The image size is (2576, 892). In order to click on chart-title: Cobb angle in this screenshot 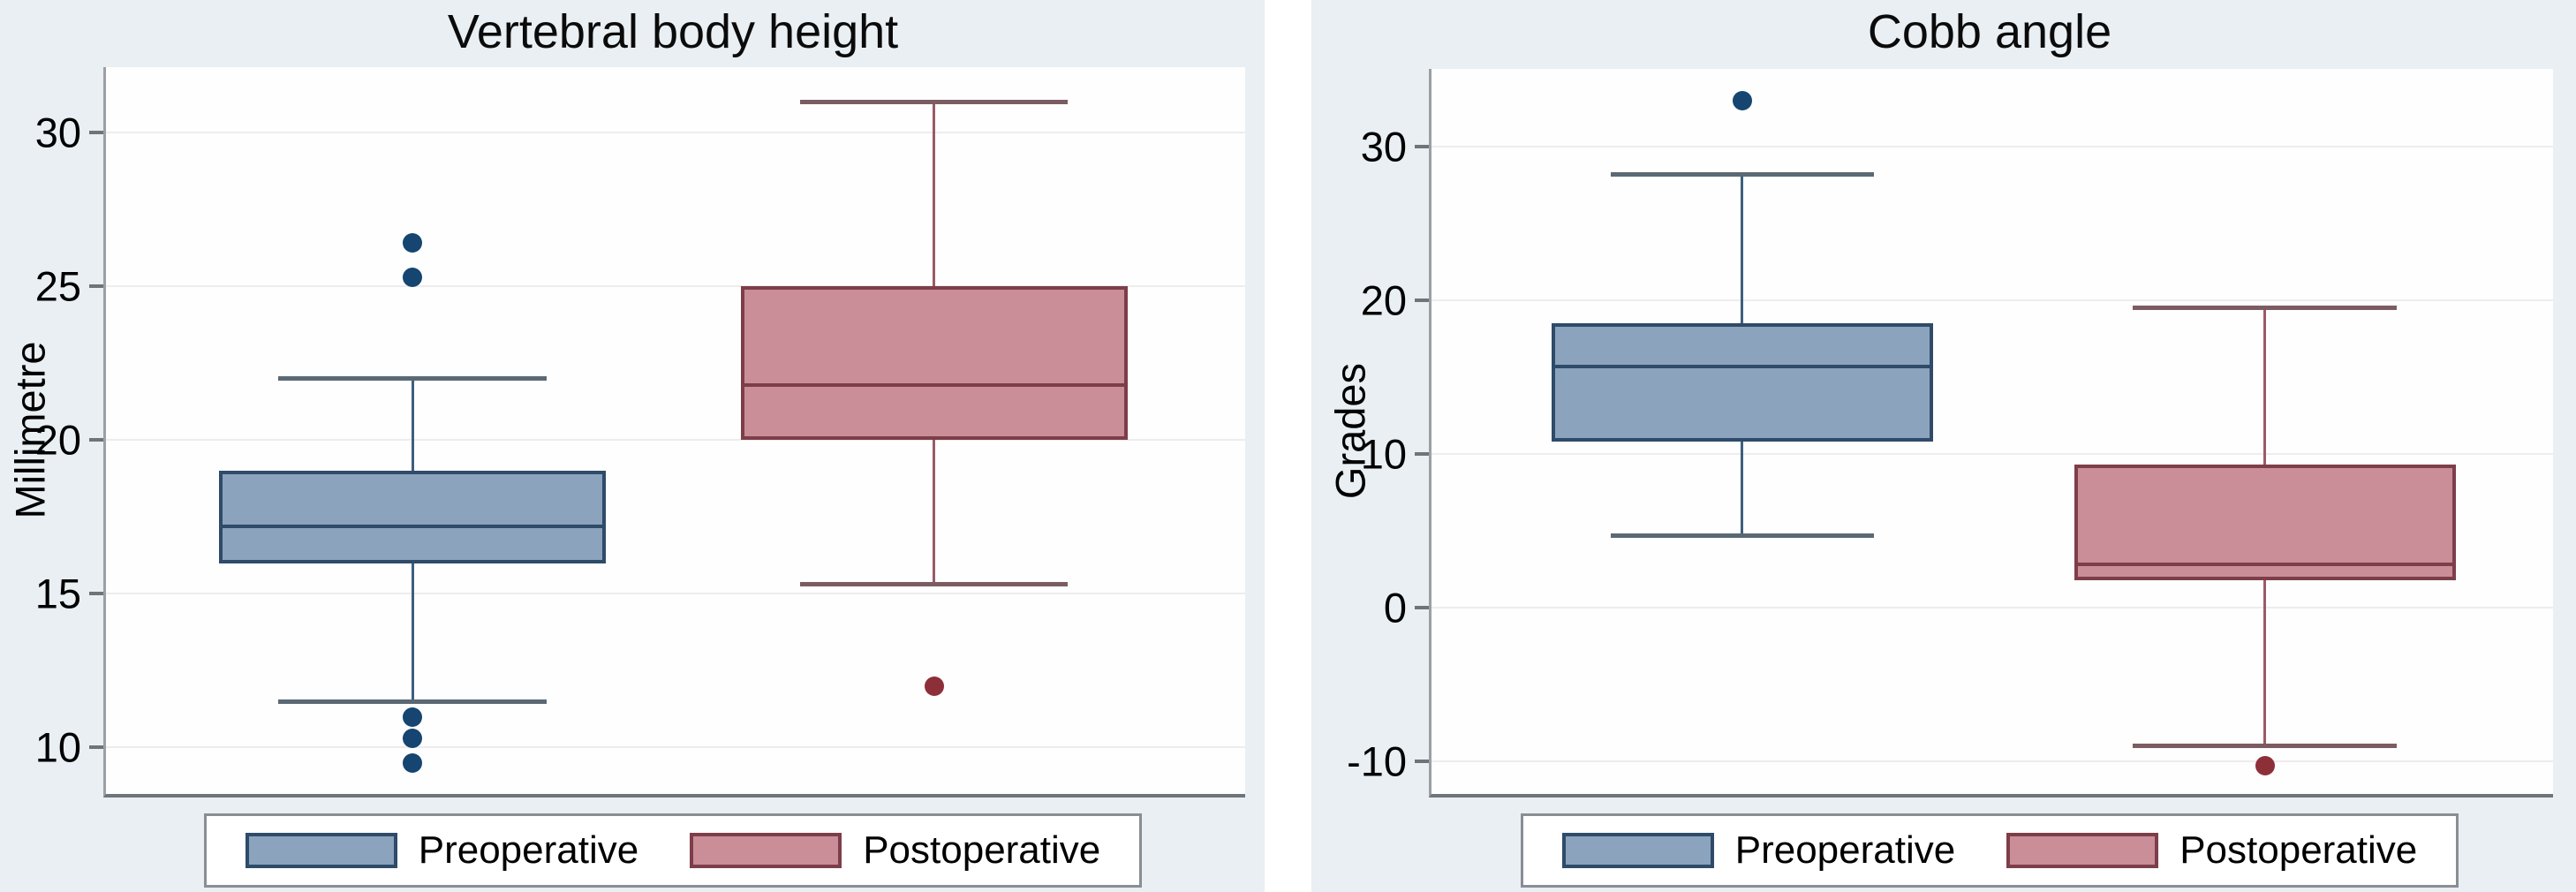, I will do `click(1990, 31)`.